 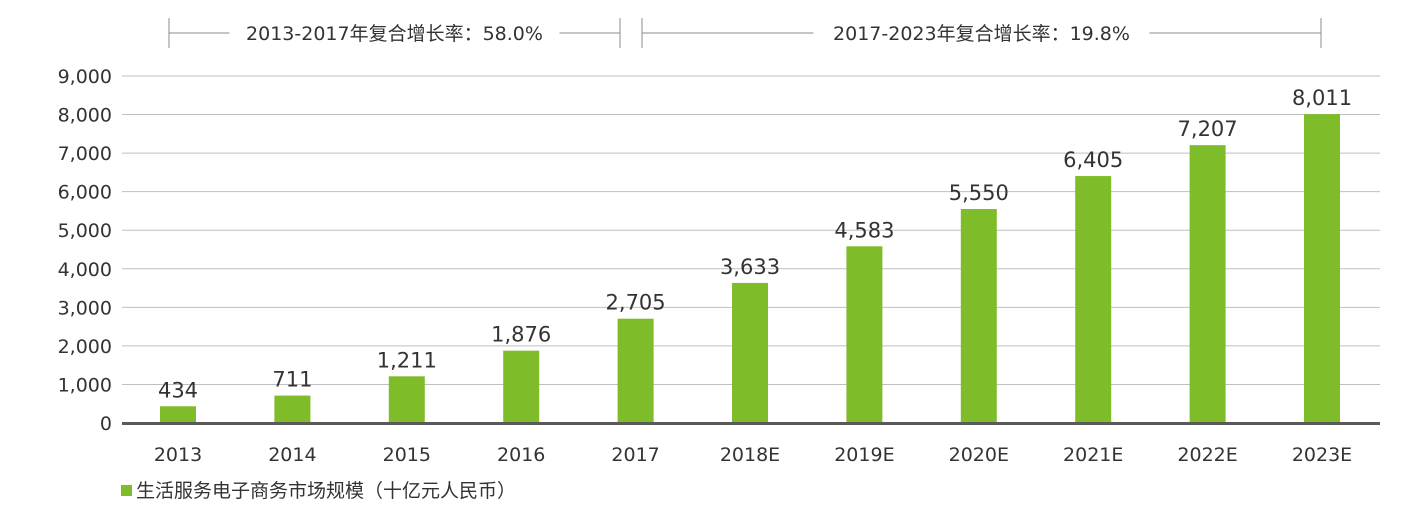 I want to click on x-tick-label: 2017, so click(x=635, y=455).